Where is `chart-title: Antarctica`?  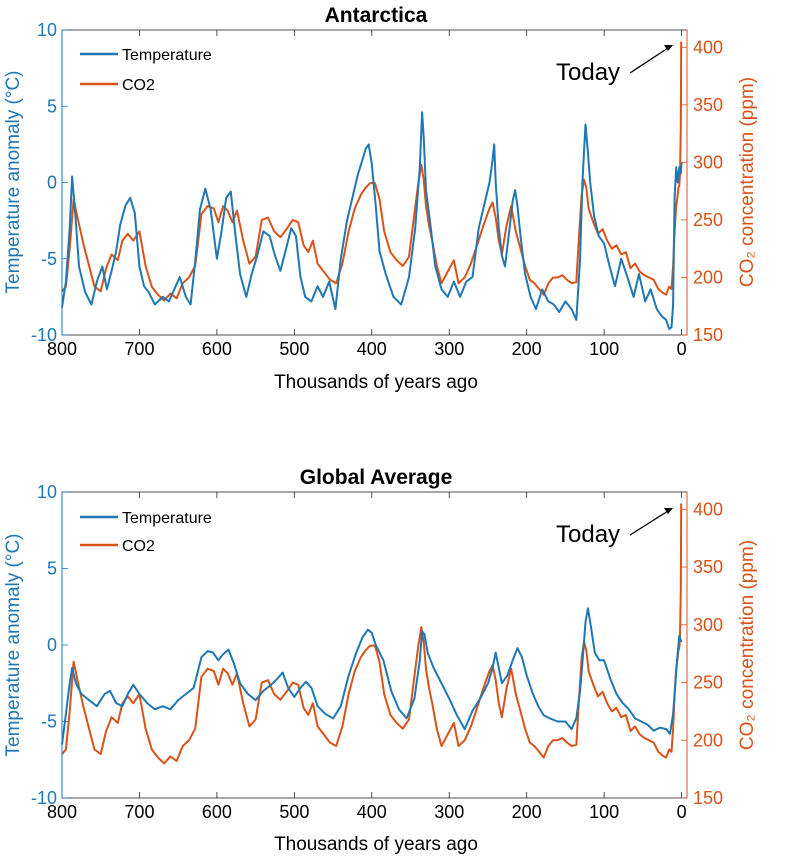
chart-title: Antarctica is located at coordinates (376, 15).